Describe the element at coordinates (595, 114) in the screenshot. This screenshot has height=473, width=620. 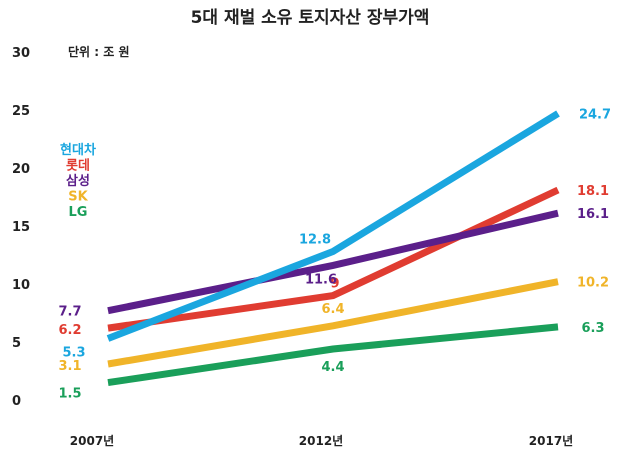
I see `data-label: 24.7` at that location.